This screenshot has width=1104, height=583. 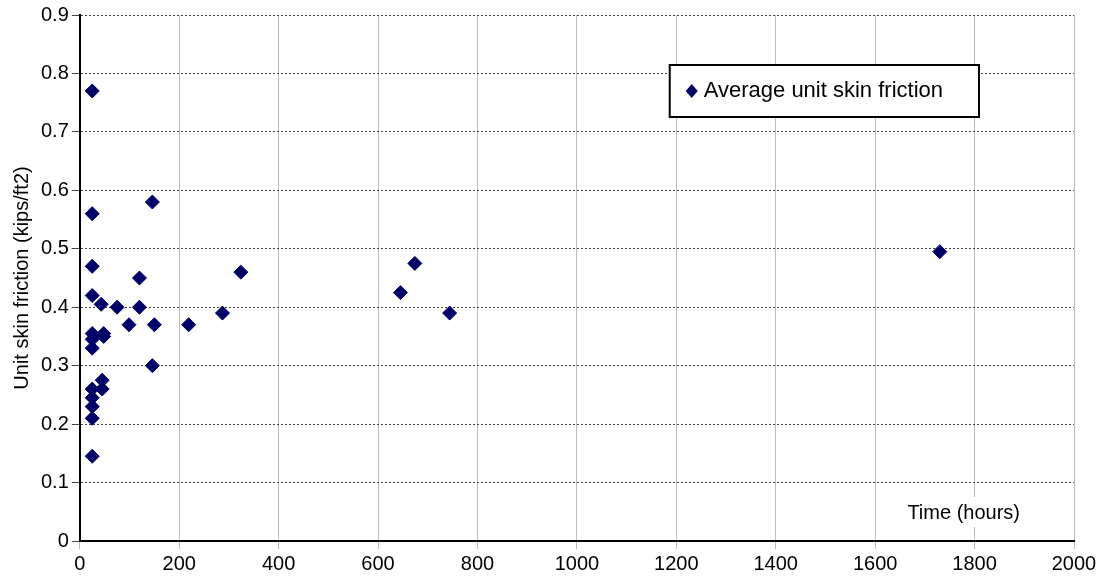 What do you see at coordinates (477, 562) in the screenshot?
I see `x-tick-label: 800` at bounding box center [477, 562].